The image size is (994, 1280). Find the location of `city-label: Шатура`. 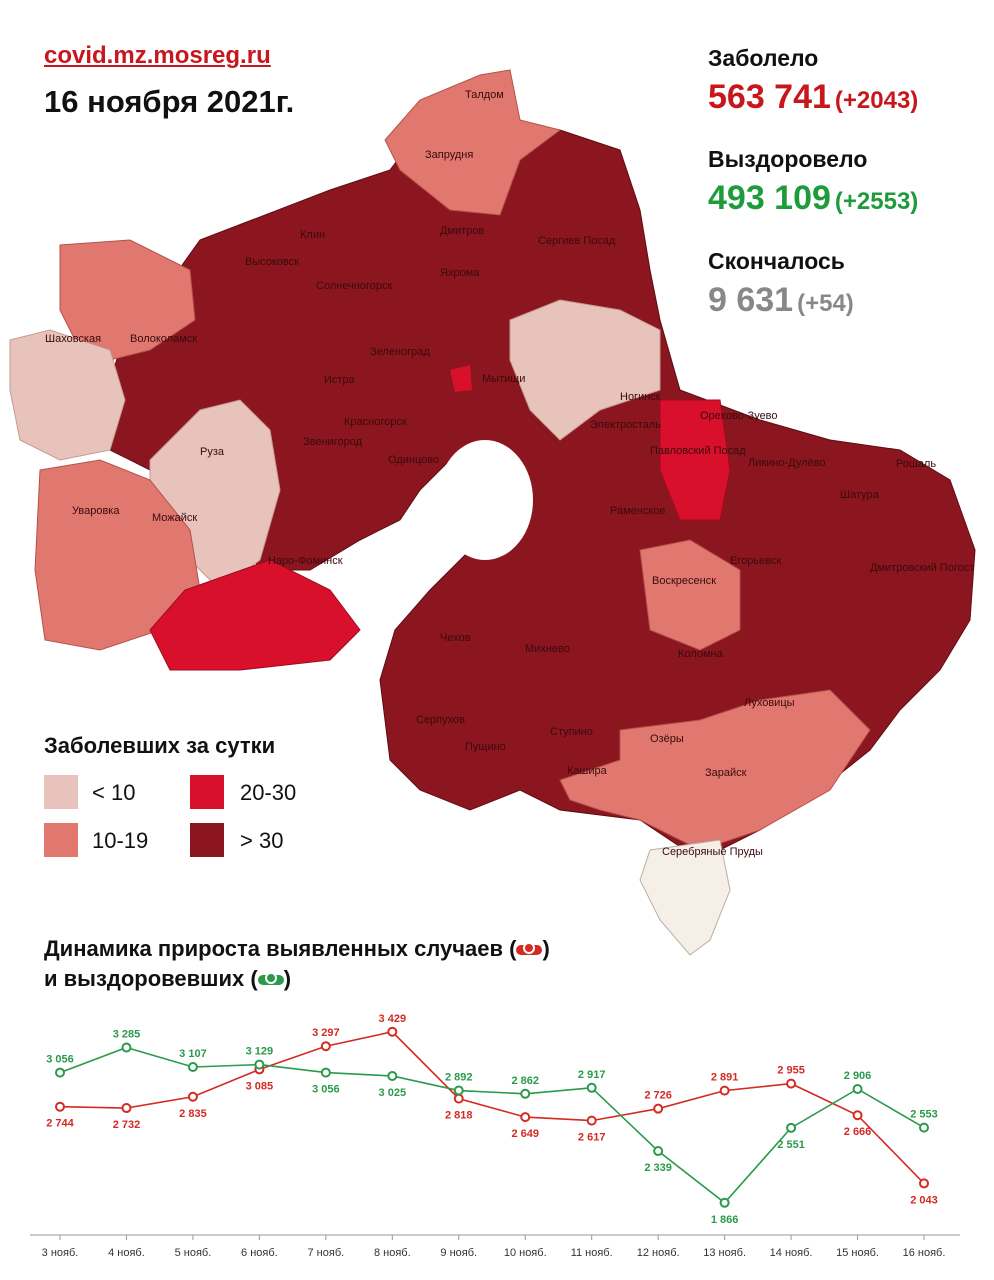

city-label: Шатура is located at coordinates (860, 495).